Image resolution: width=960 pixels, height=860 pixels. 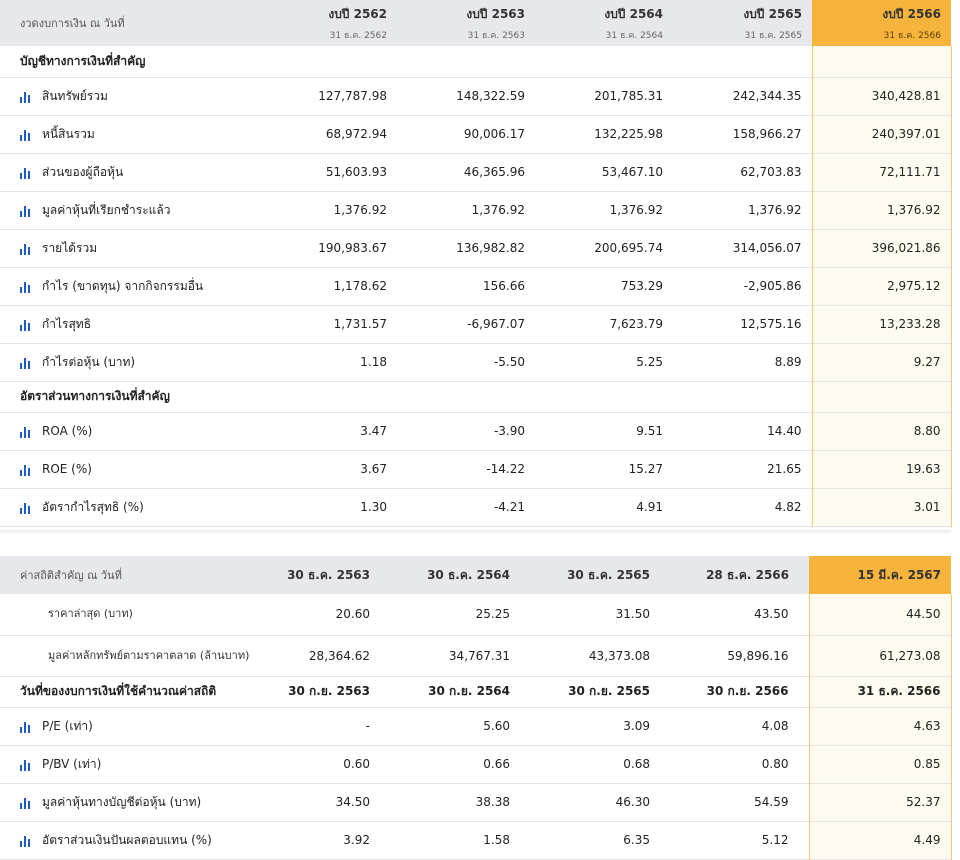 What do you see at coordinates (125, 764) in the screenshot?
I see `row-label-cell: P/BV (เท่า)` at bounding box center [125, 764].